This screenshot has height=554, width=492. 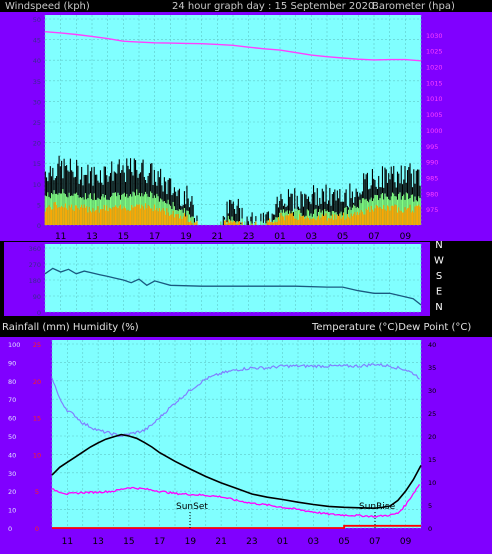 I want to click on direction-tick-labels: 0 90 180 270 360, so click(x=35, y=281).